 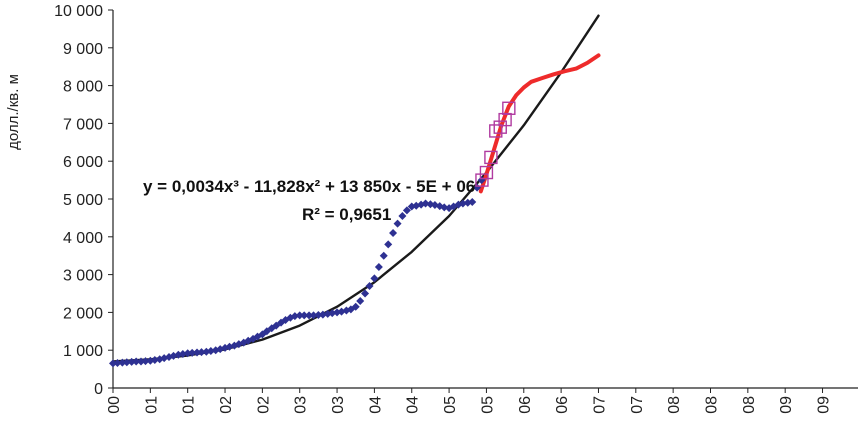 I want to click on y-tick-label: 6 000, so click(x=83, y=162).